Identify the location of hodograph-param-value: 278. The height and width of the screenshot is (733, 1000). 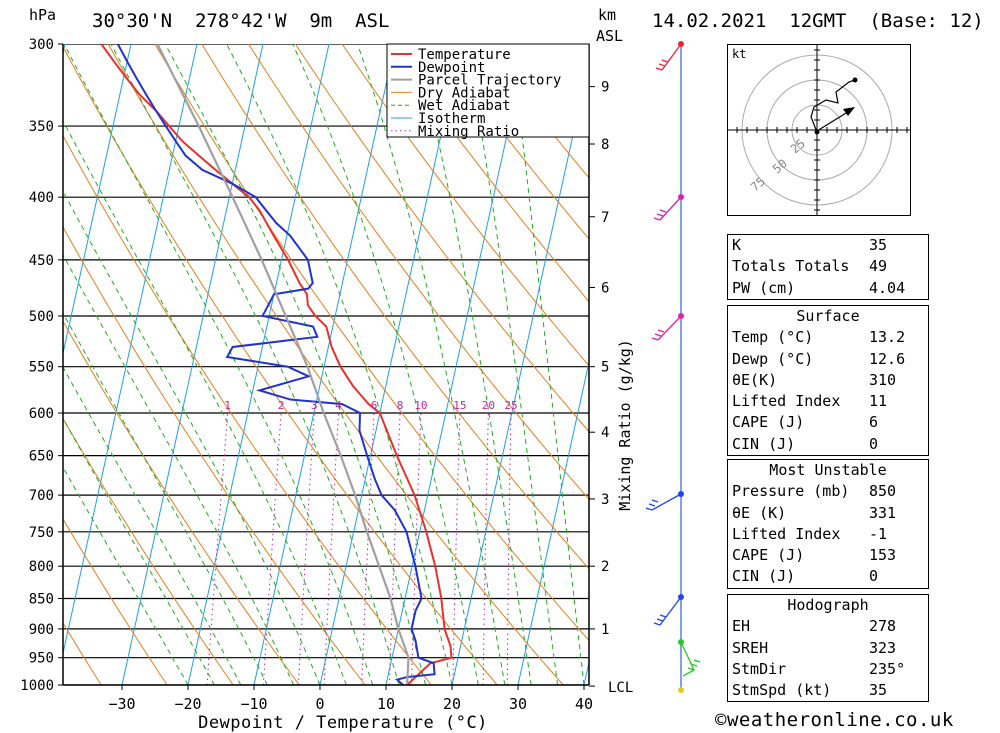
(883, 626).